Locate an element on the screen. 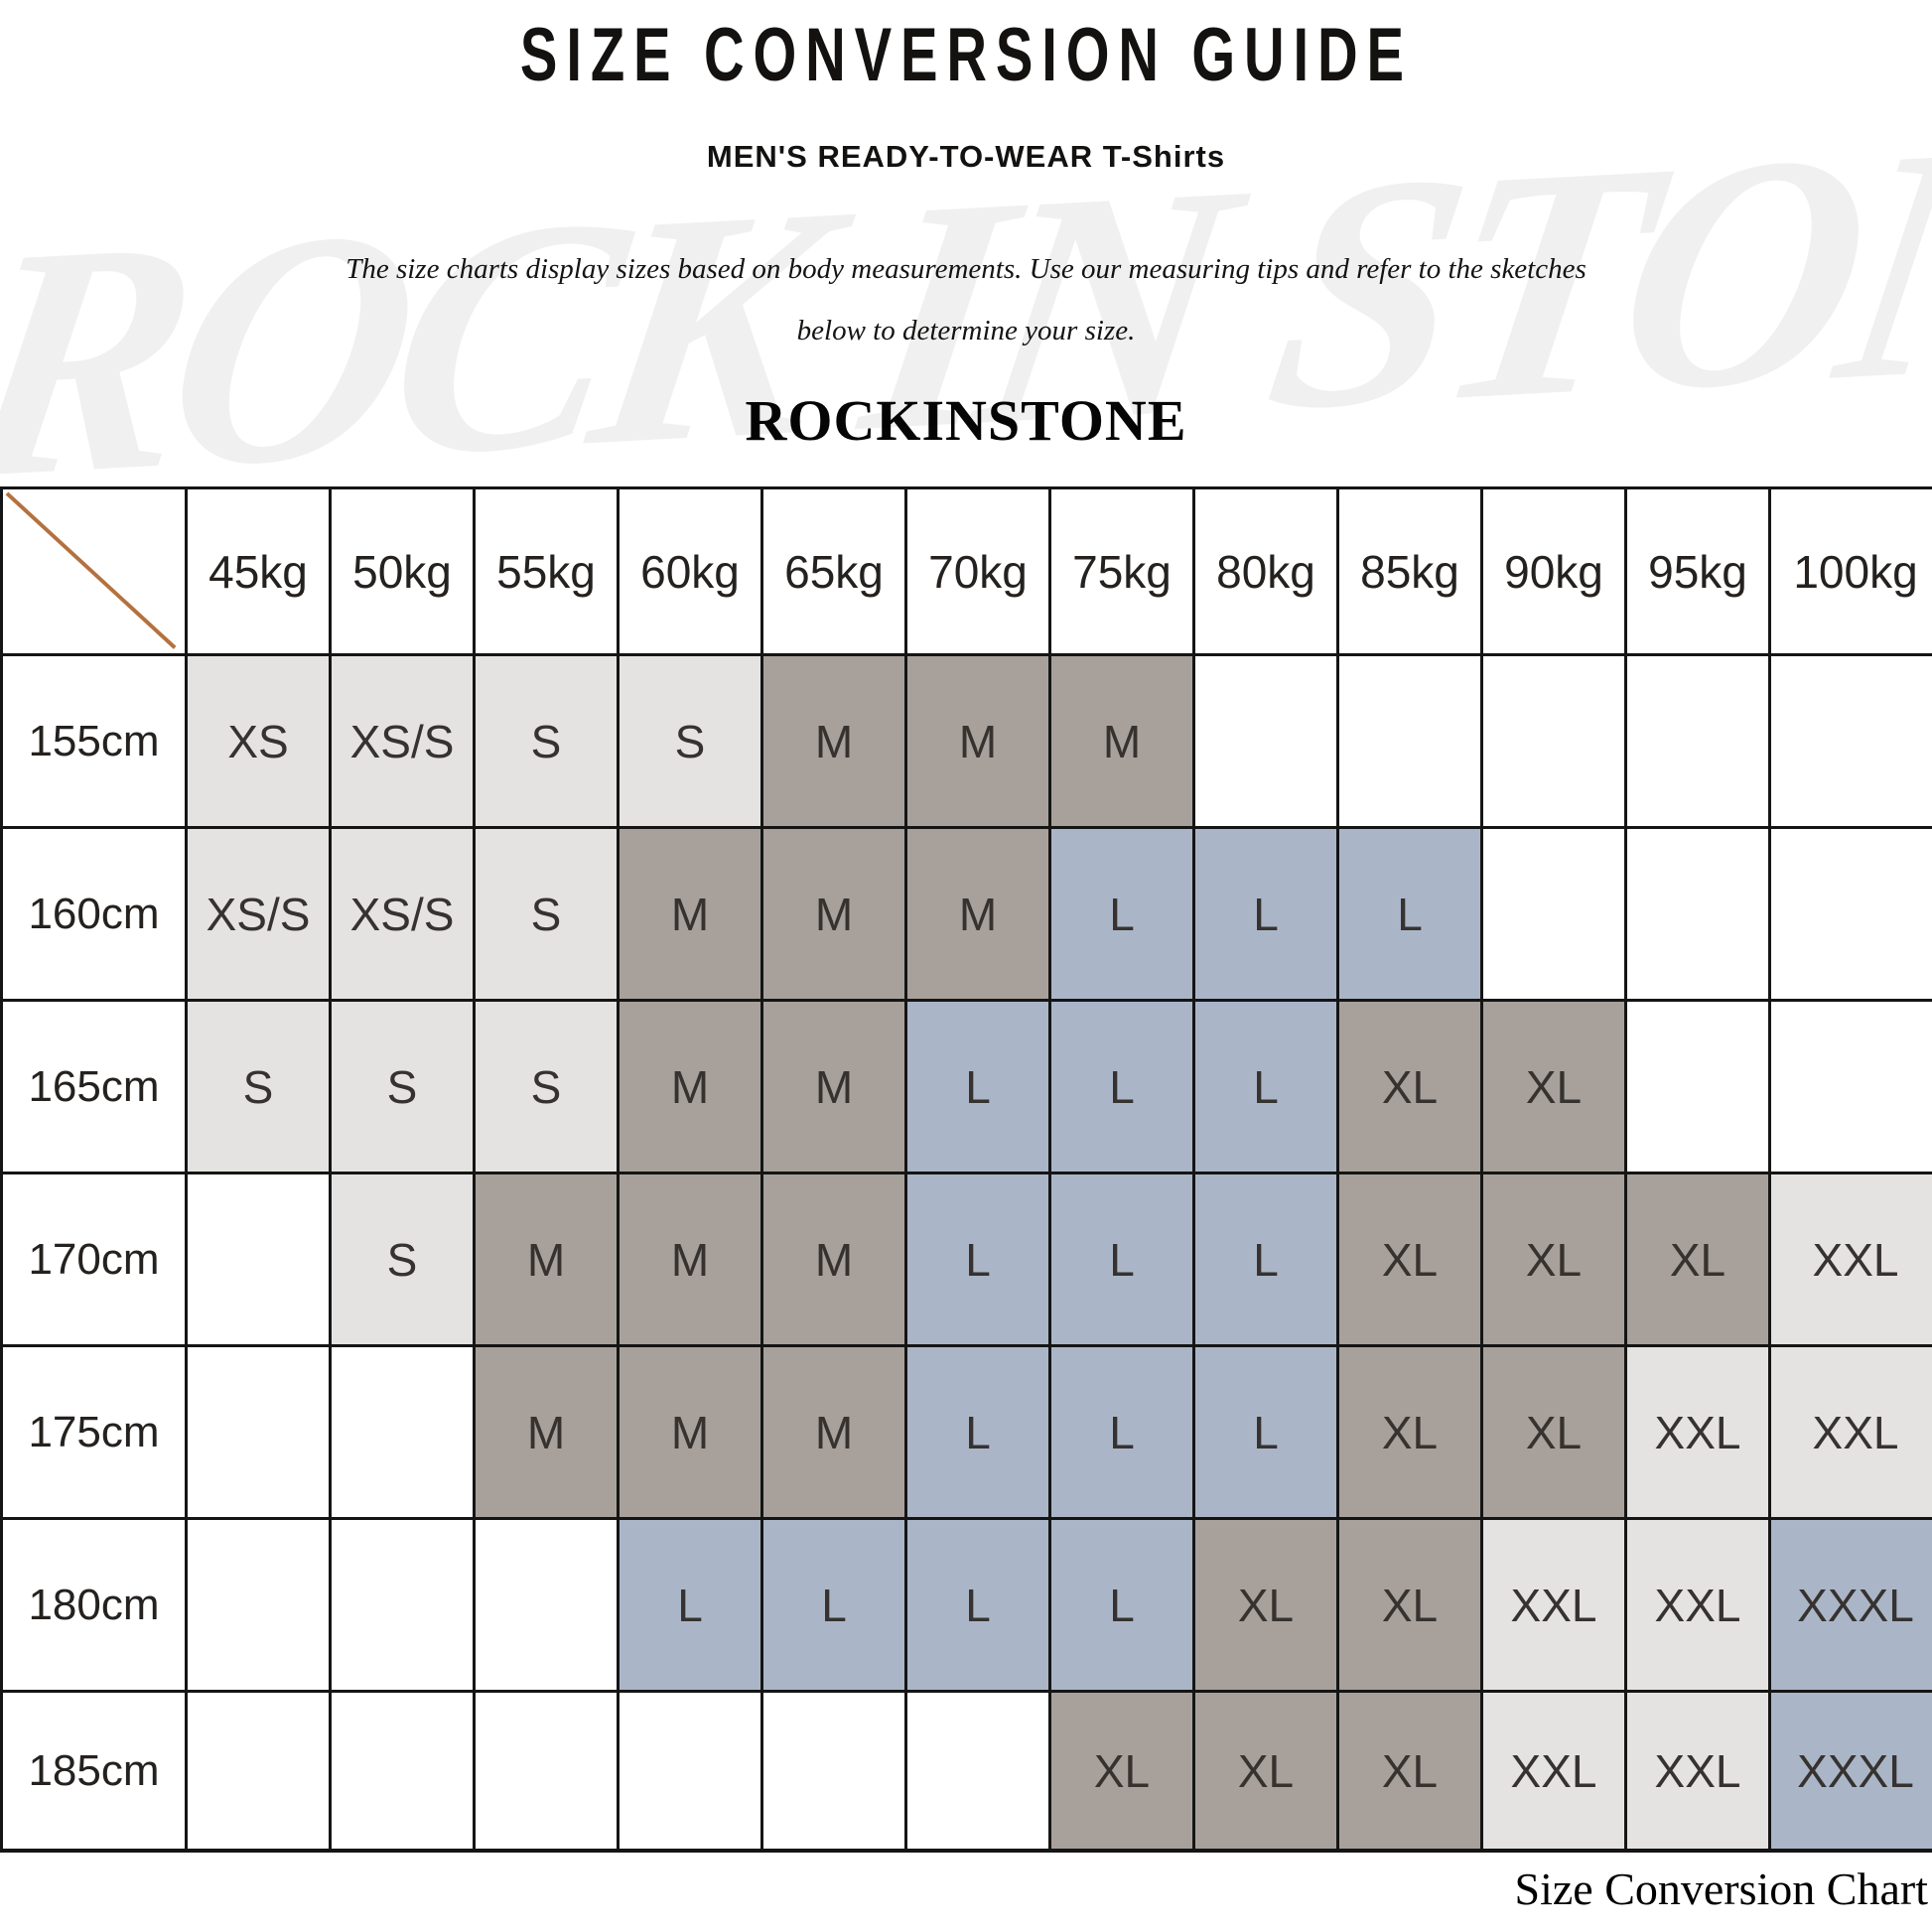 Image resolution: width=1932 pixels, height=1932 pixels. weight-header-100kg: 100kg is located at coordinates (1850, 571).